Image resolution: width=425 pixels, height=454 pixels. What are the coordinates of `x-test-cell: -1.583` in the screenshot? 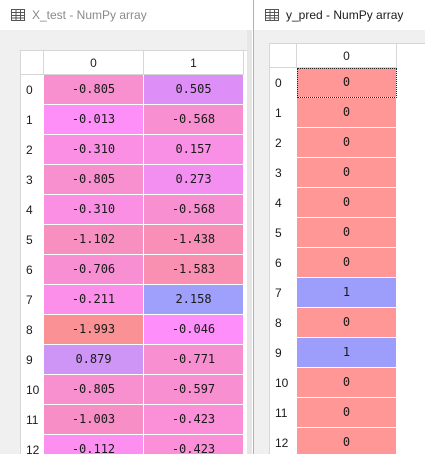 It's located at (194, 270).